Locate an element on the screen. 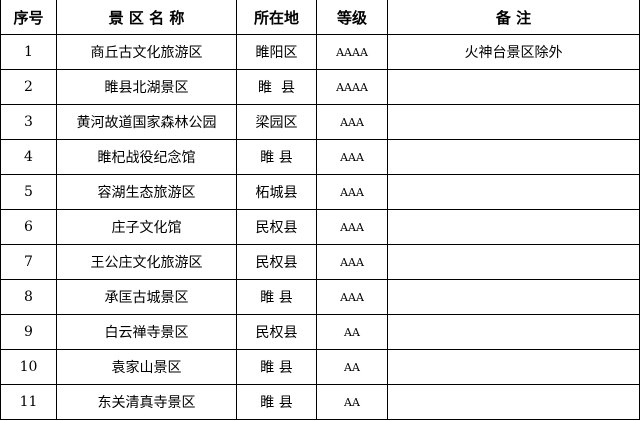 The width and height of the screenshot is (640, 421). cell-name: 袁家山景区 is located at coordinates (146, 367).